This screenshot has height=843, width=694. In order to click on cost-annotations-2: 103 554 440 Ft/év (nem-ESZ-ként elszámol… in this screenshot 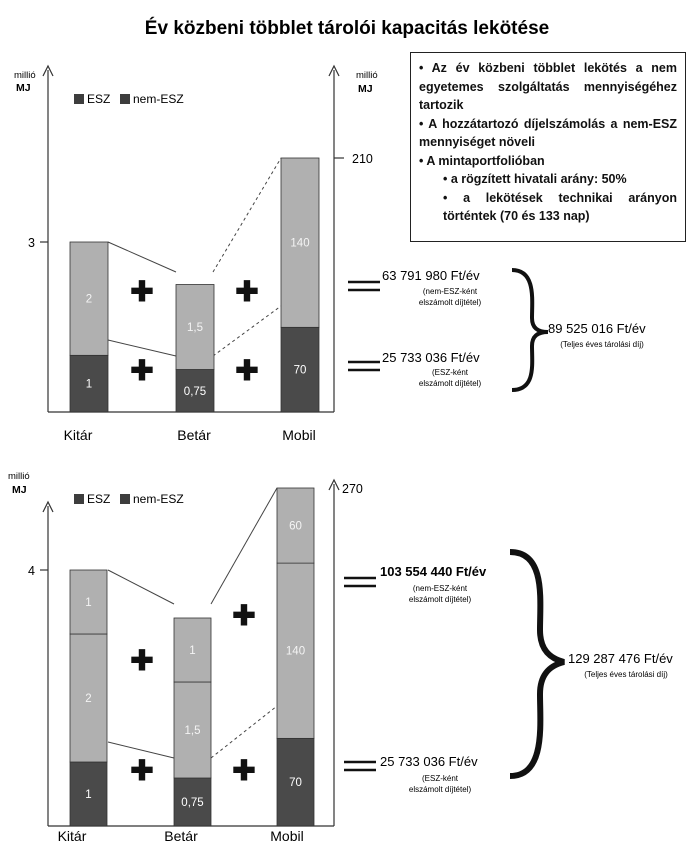, I will do `click(508, 671)`.